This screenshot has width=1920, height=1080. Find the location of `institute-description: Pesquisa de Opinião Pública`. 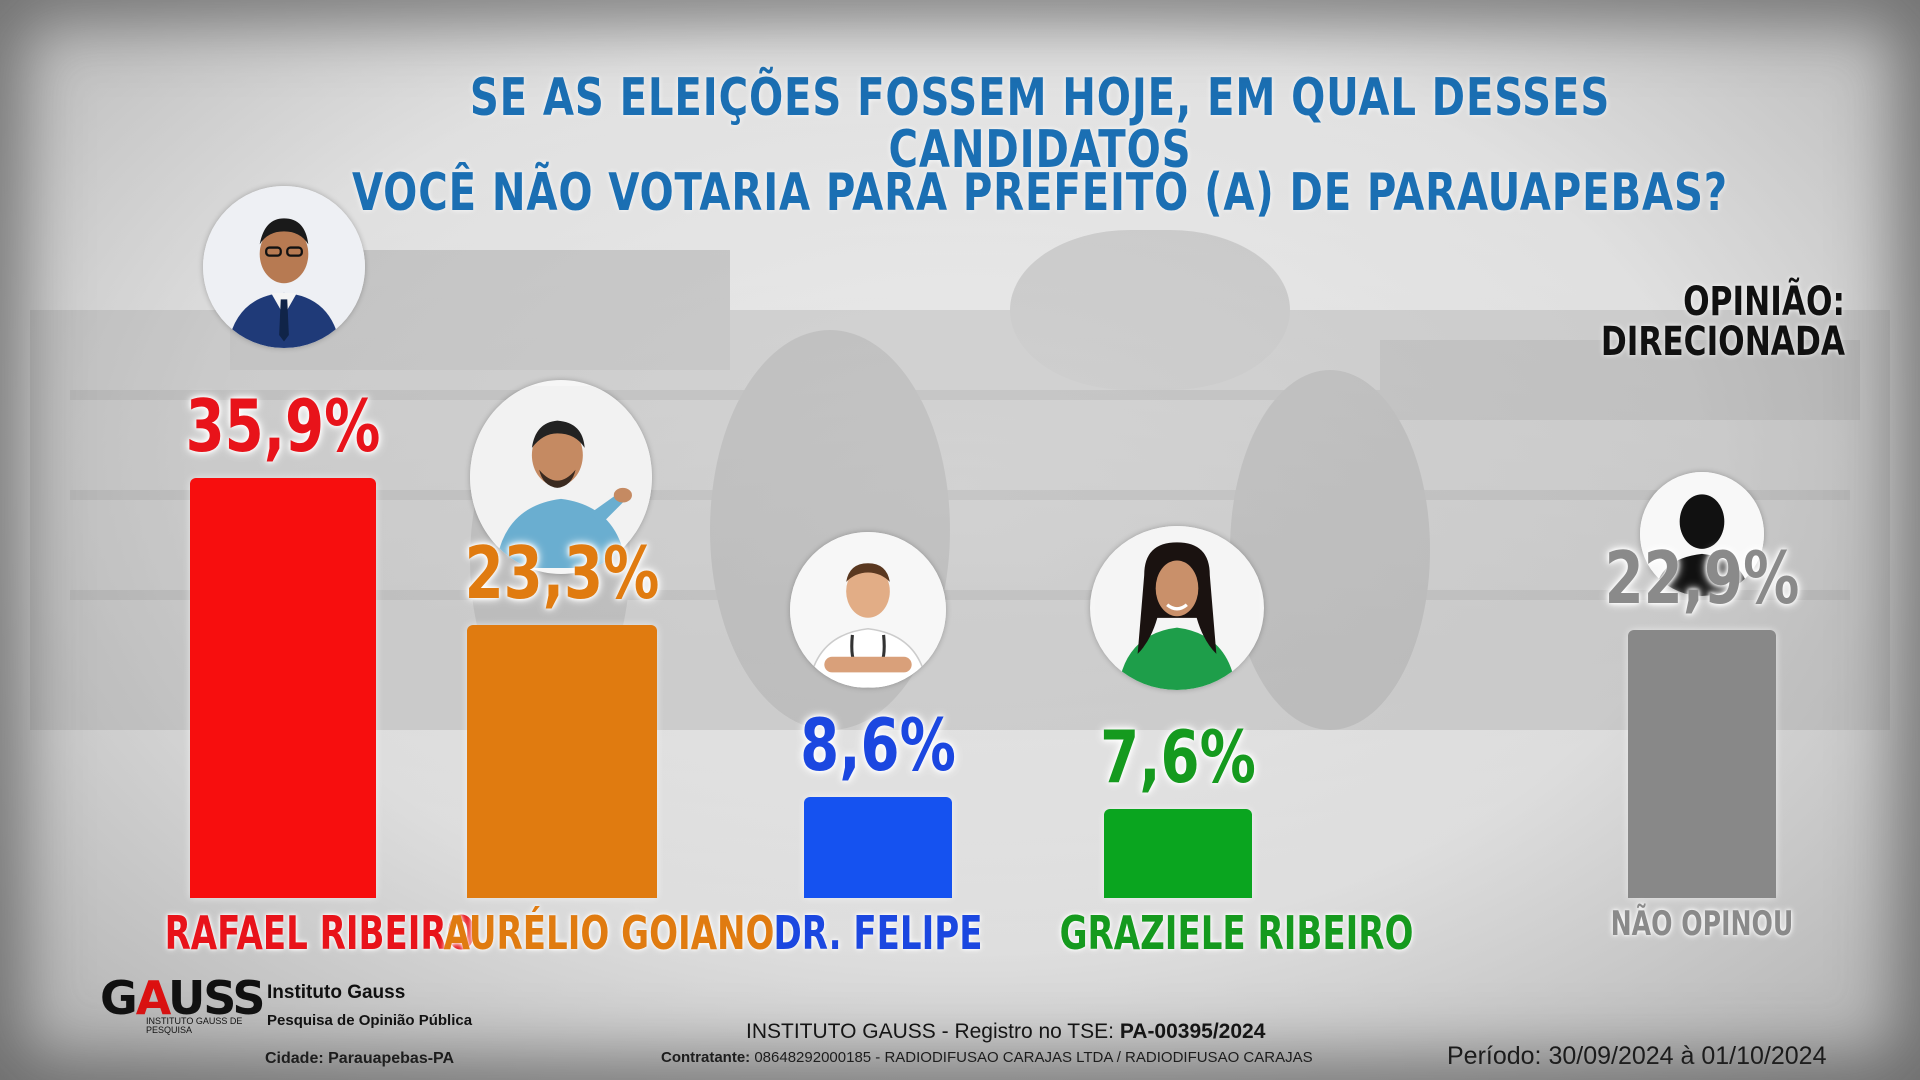

institute-description: Pesquisa de Opinião Pública is located at coordinates (370, 1020).